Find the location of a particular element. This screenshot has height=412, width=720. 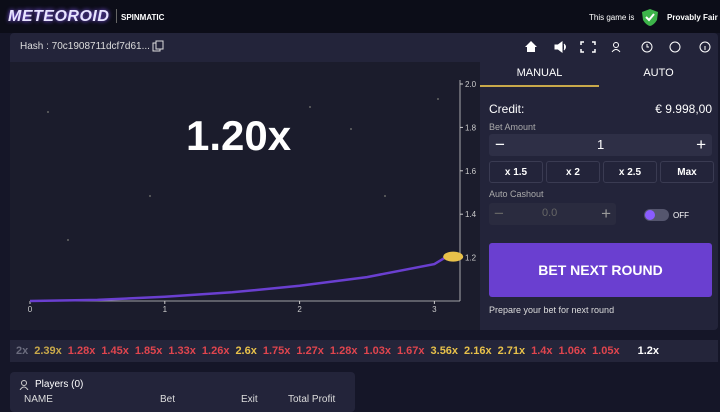

history-bar is located at coordinates (364, 351).